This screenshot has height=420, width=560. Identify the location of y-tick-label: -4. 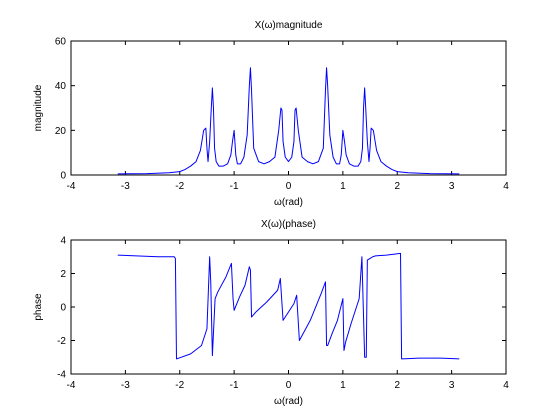
(61, 375).